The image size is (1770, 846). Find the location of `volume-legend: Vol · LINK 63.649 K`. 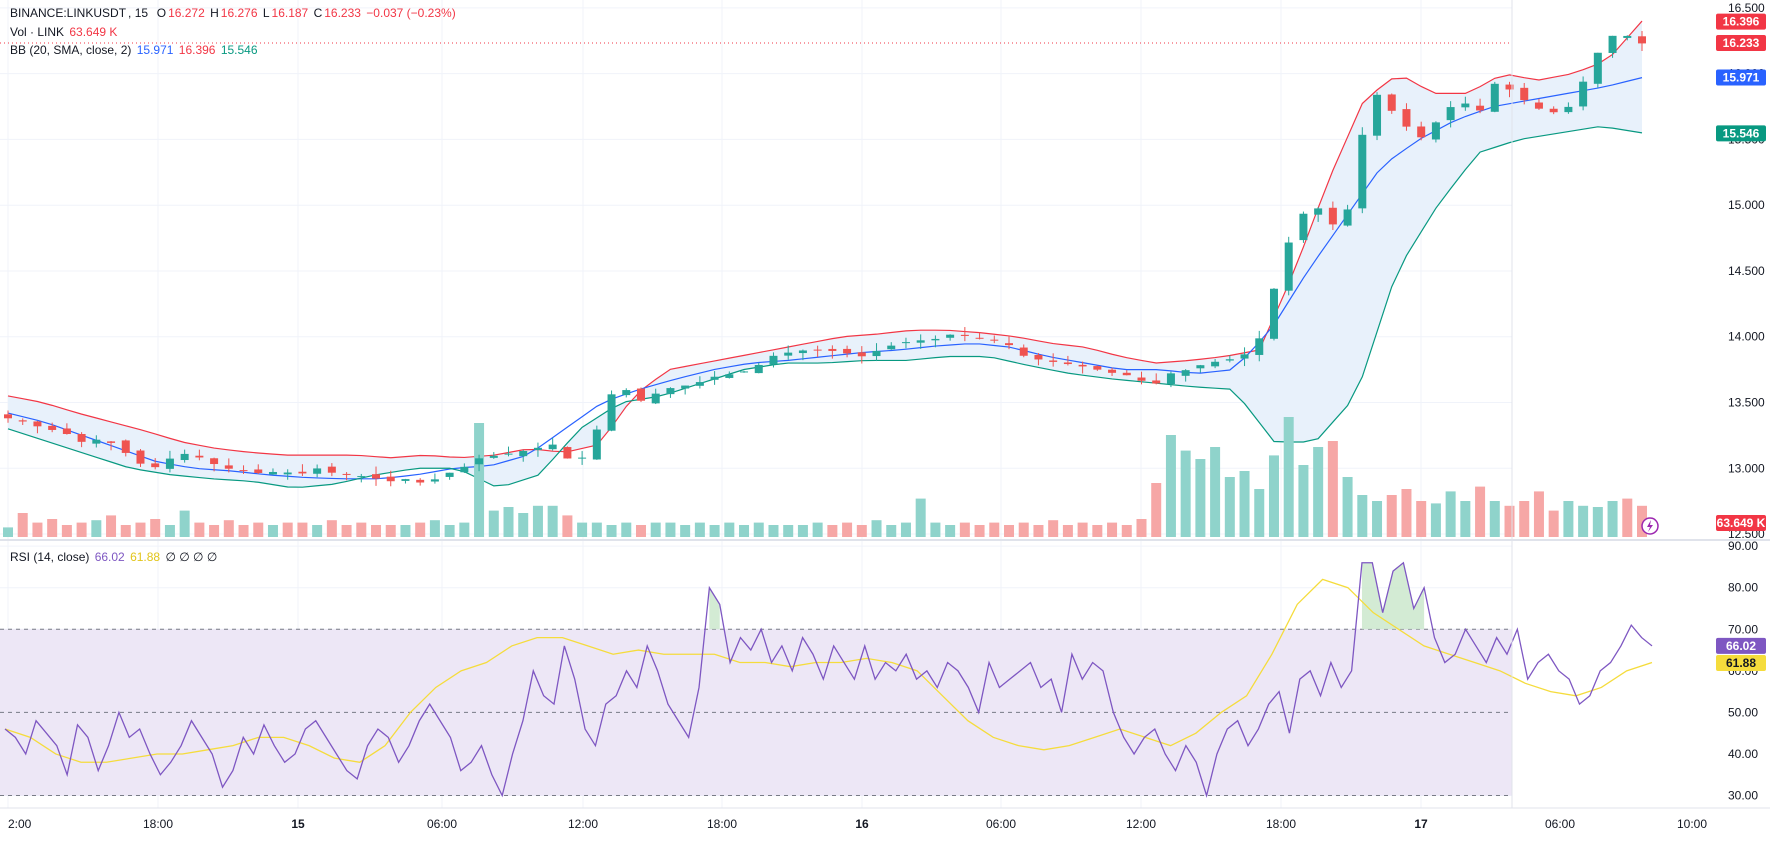

volume-legend: Vol · LINK 63.649 K is located at coordinates (64, 32).